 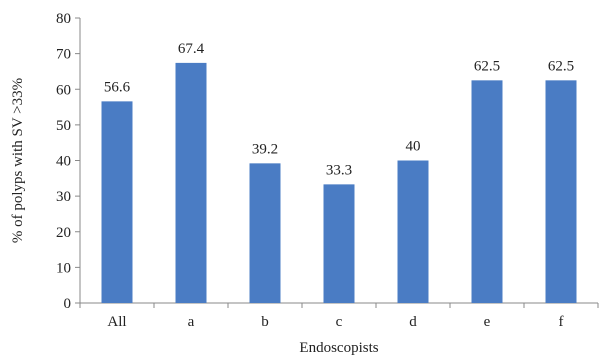 I want to click on data-label: 39.2, so click(x=265, y=149).